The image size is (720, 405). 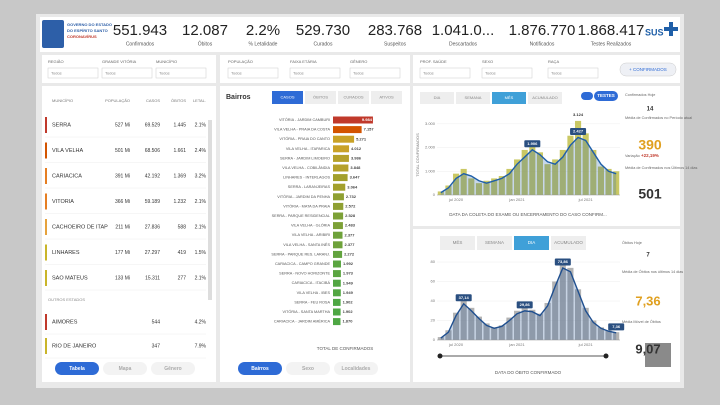 I want to click on kpi-value: 1.876.770, so click(x=542, y=30).